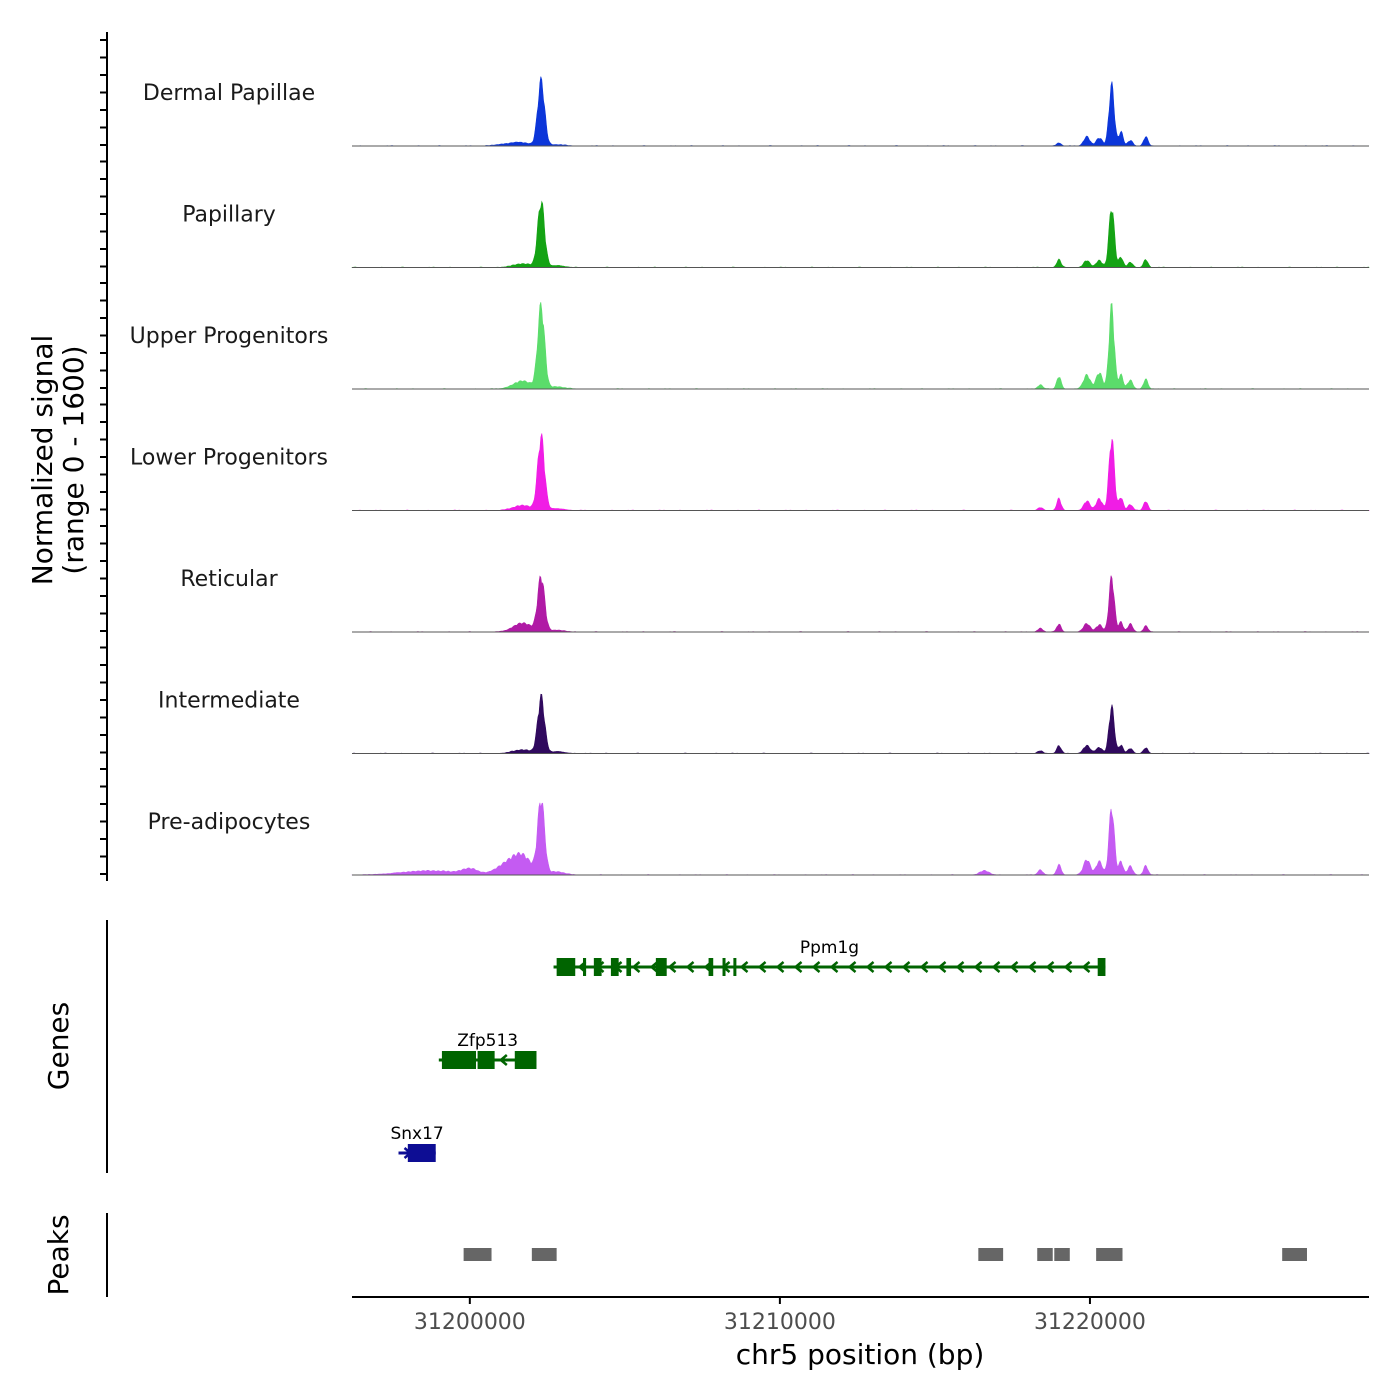 This screenshot has height=1400, width=1400. What do you see at coordinates (229, 579) in the screenshot?
I see `track-label: Reticular` at bounding box center [229, 579].